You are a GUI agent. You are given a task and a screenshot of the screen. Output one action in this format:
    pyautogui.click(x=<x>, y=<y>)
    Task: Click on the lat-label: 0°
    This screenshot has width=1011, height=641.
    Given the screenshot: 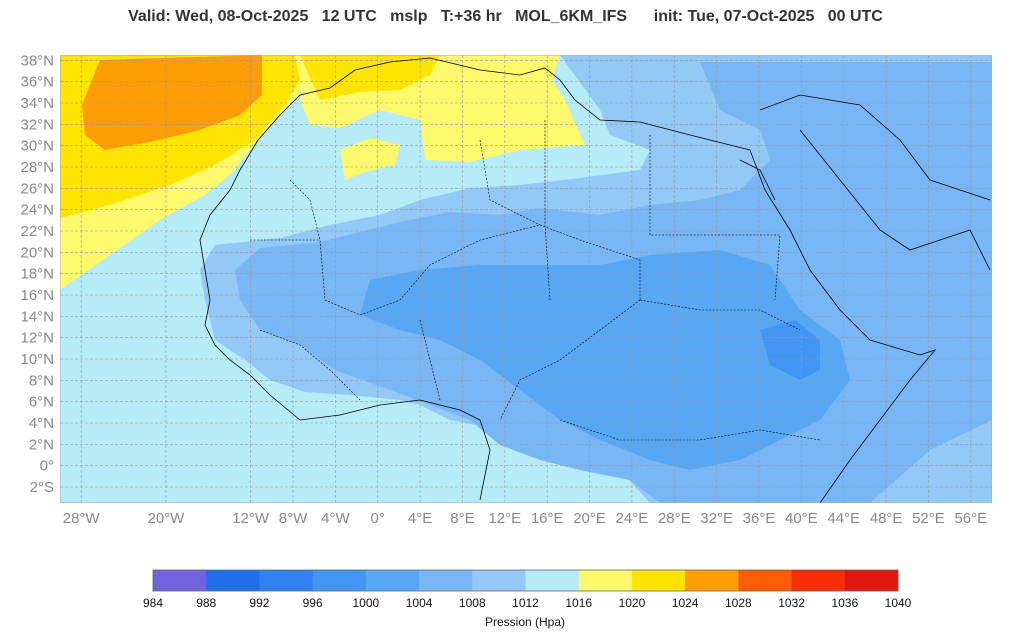 What is the action you would take?
    pyautogui.click(x=47, y=466)
    